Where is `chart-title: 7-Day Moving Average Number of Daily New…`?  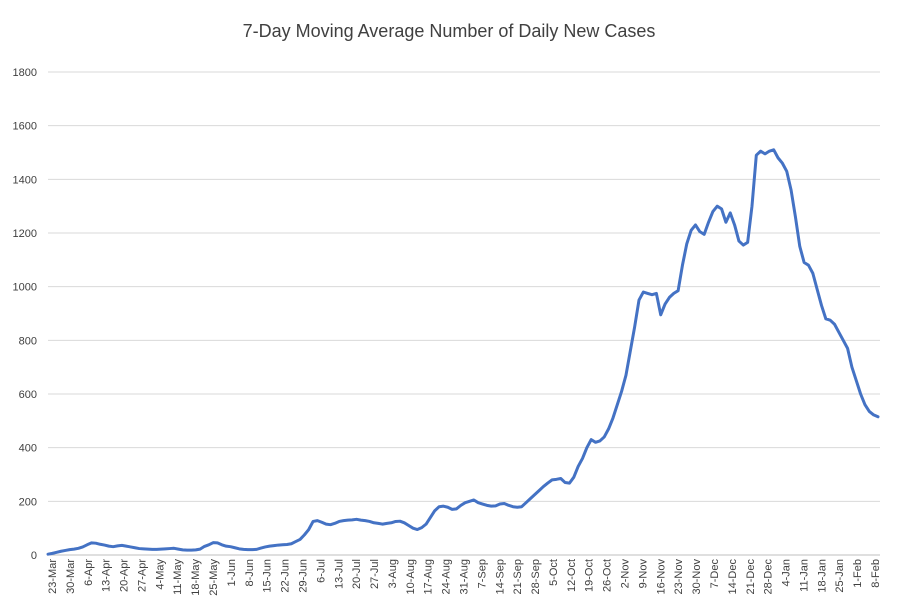 chart-title: 7-Day Moving Average Number of Daily New… is located at coordinates (449, 31).